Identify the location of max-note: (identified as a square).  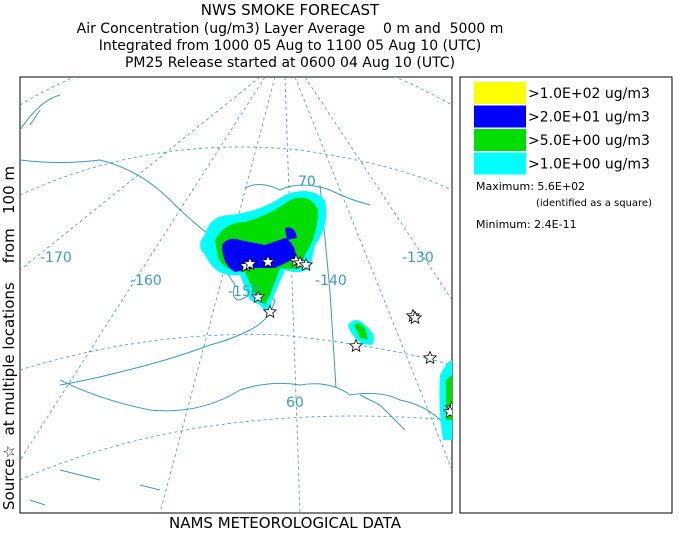
(594, 203).